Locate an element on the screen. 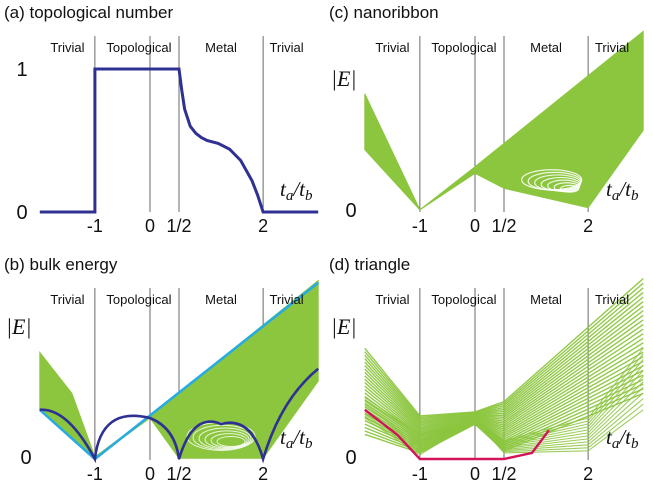 Image resolution: width=653 pixels, height=498 pixels. y-tick-label: 1 is located at coordinates (21, 70).